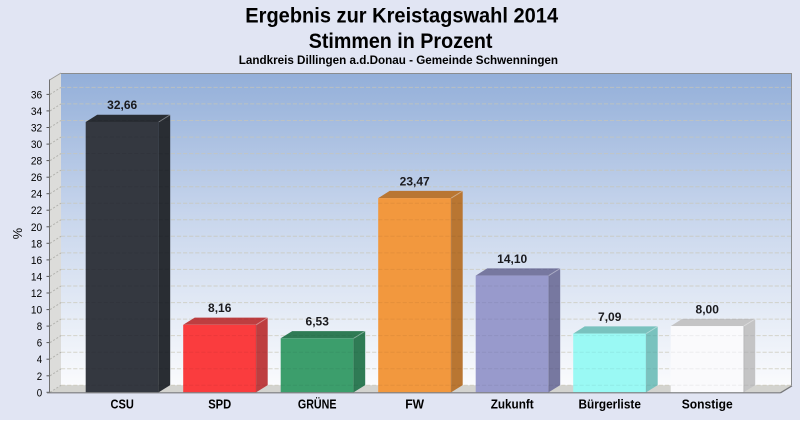 The height and width of the screenshot is (425, 800). I want to click on svg-text: 20, so click(36, 228).